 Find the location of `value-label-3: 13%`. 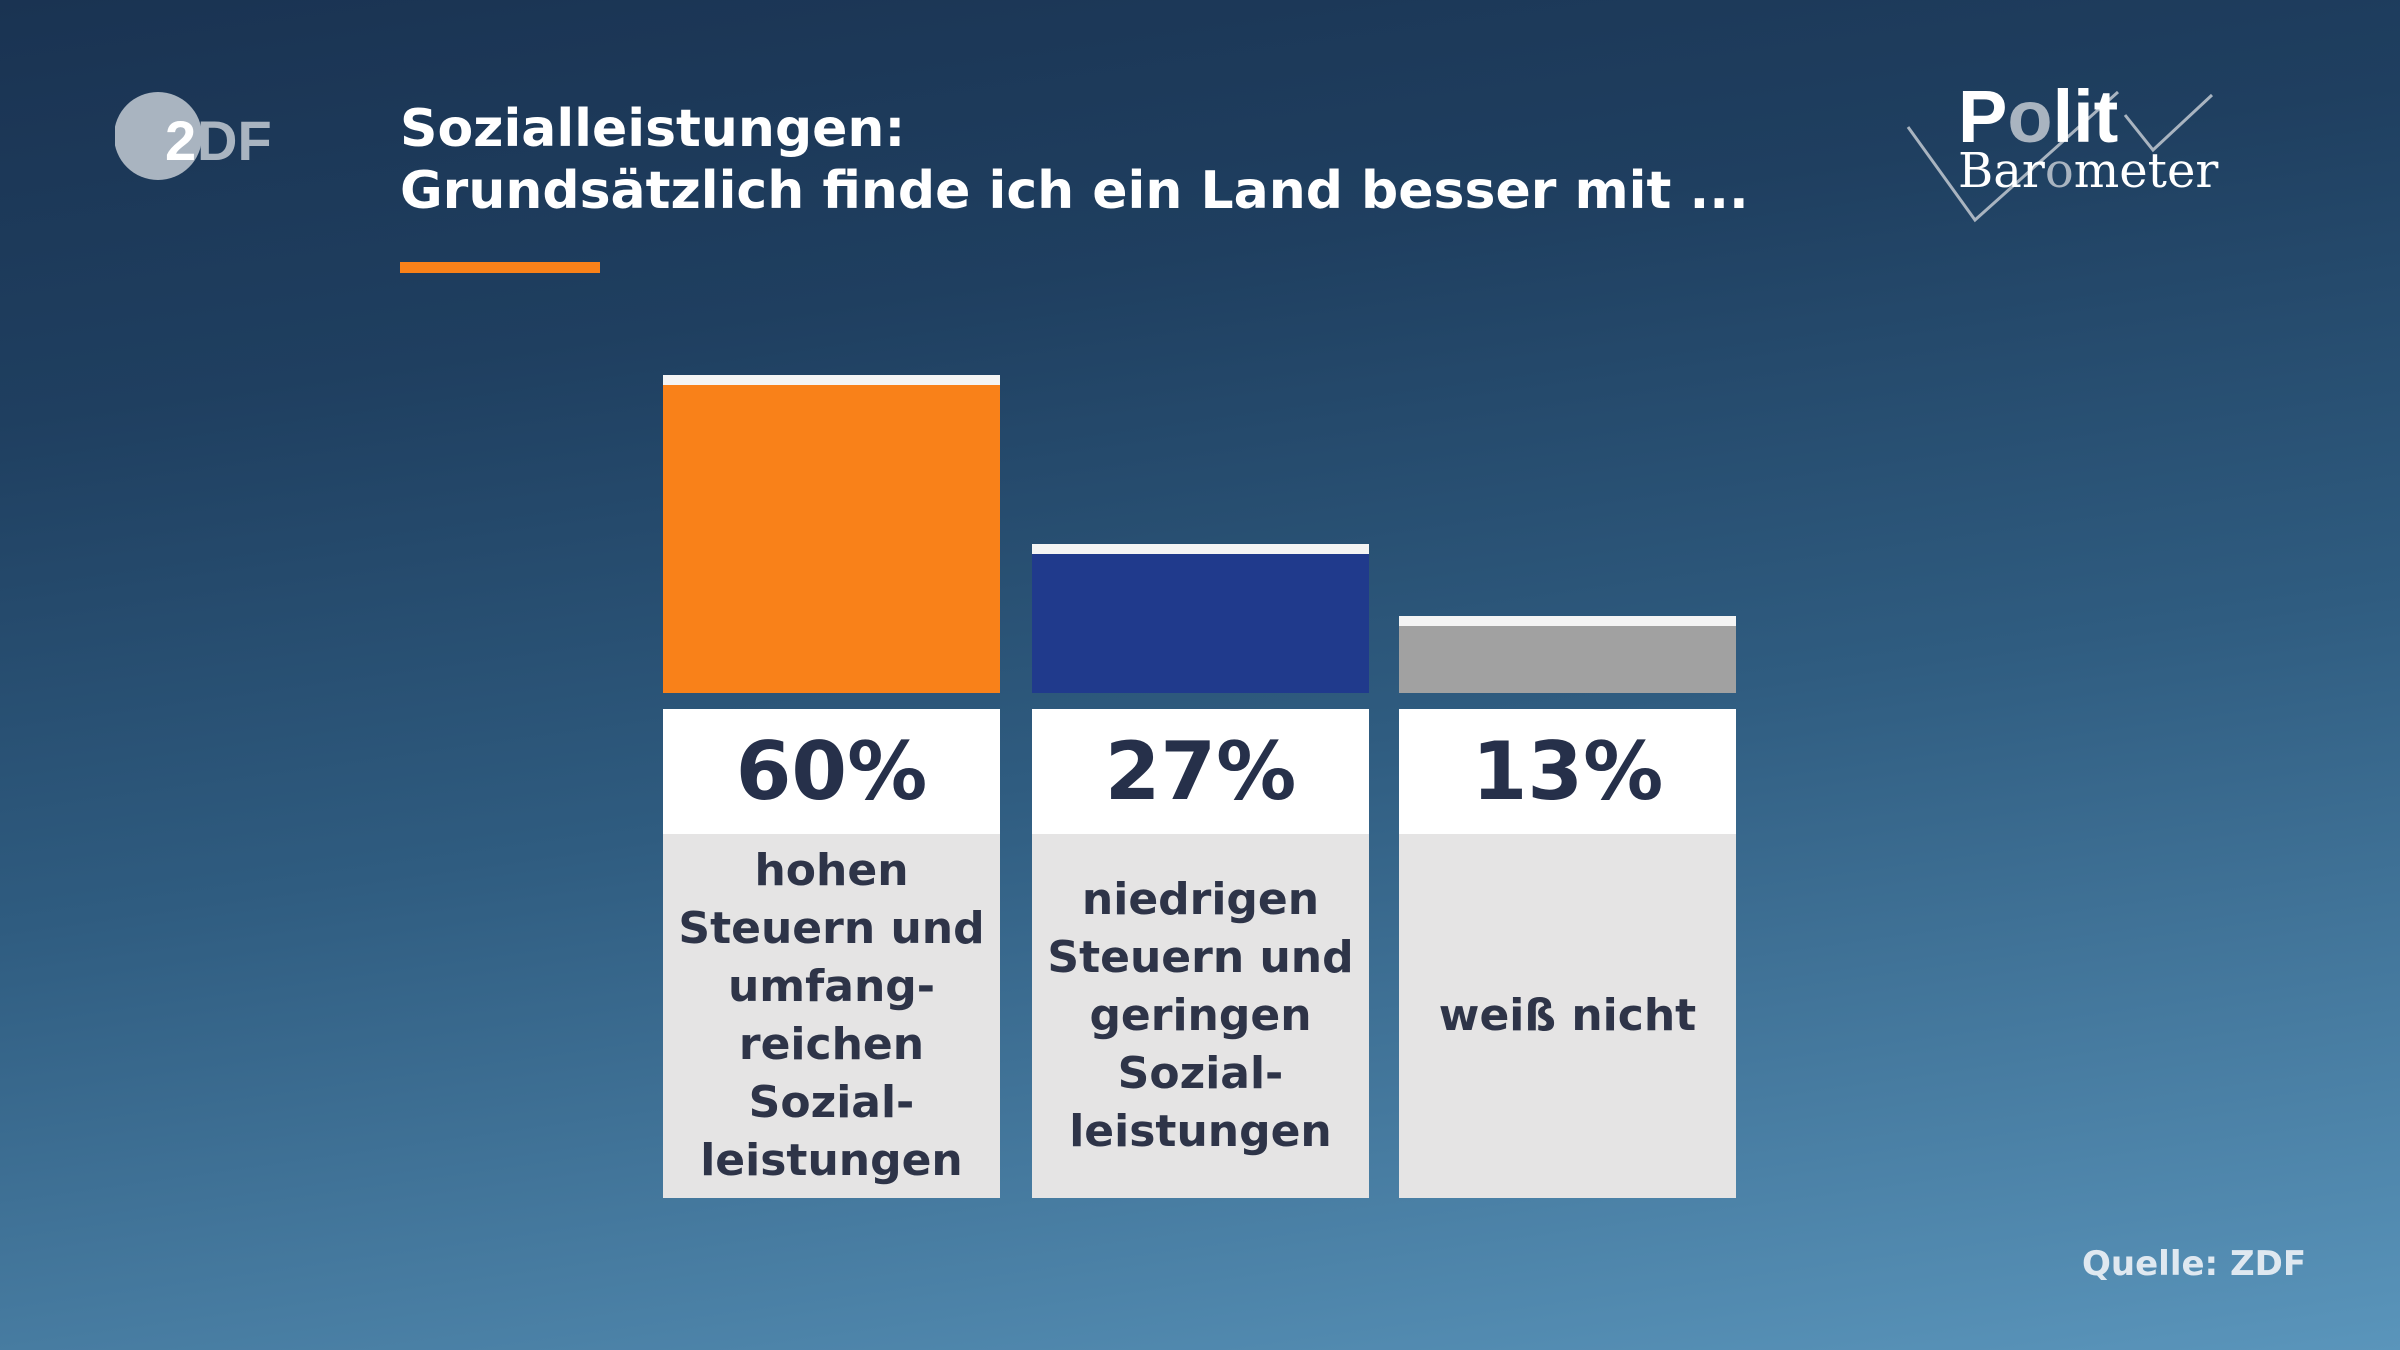

value-label-3: 13% is located at coordinates (1567, 771).